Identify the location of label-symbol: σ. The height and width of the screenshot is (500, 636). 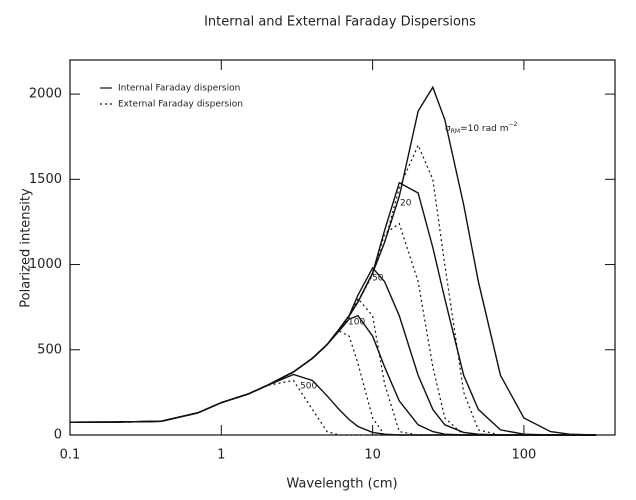
(448, 129).